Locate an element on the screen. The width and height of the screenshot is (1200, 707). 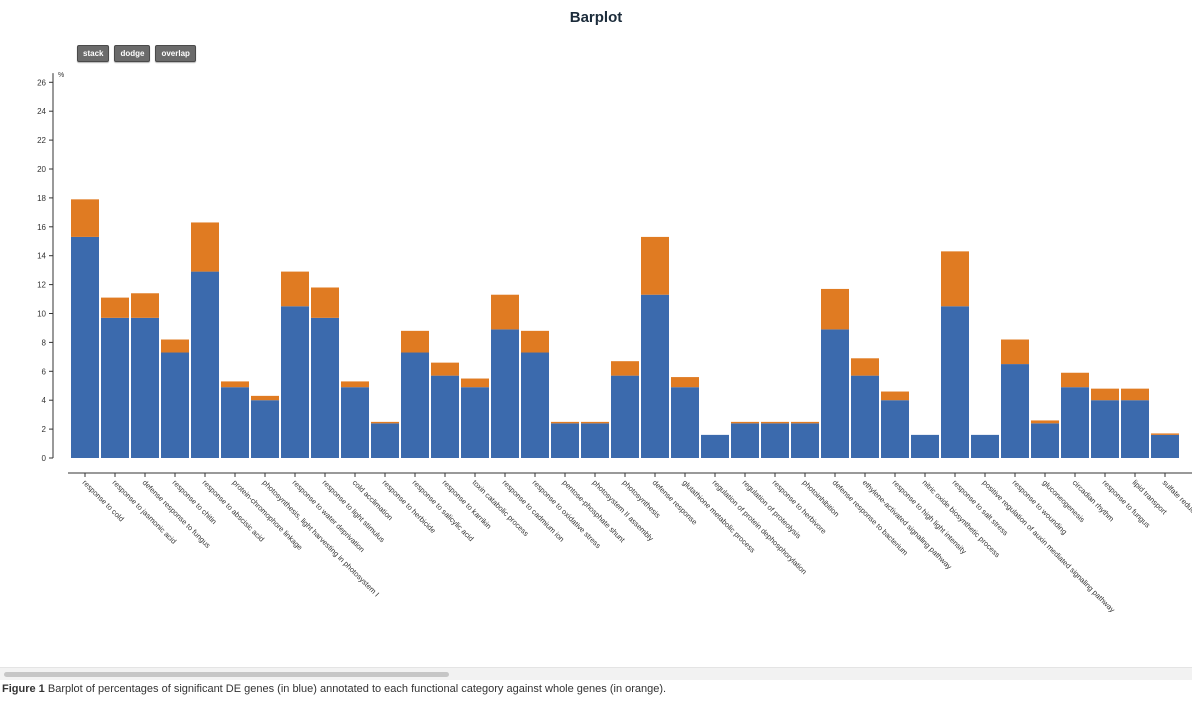
horizontal-scrollbar is located at coordinates (596, 673).